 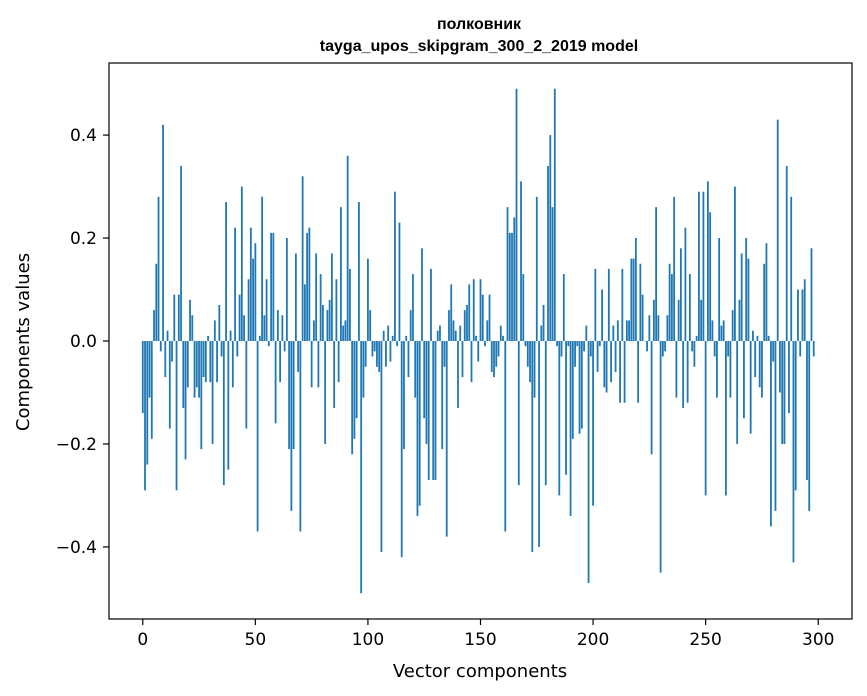 I want to click on y-axis: −0.4 −0.2 0.0 0.2 0.4, so click(x=82, y=342).